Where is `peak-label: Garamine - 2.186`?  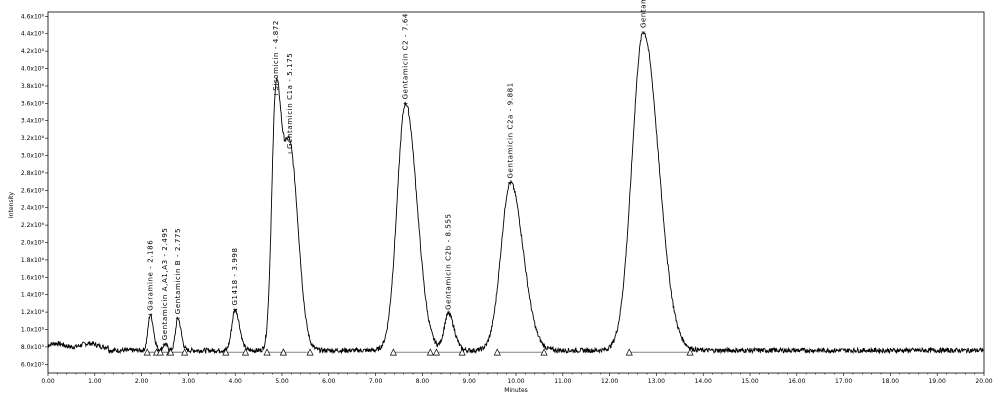 peak-label: Garamine - 2.186 is located at coordinates (150, 275).